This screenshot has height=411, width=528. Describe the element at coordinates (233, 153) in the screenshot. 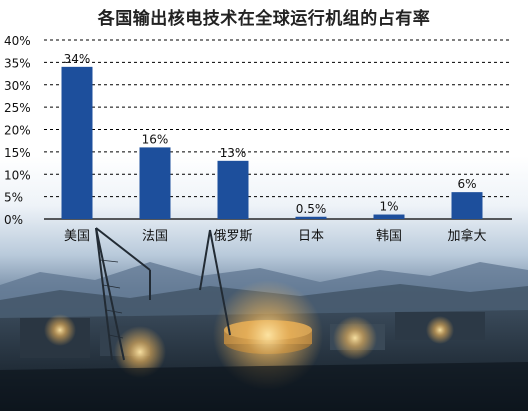

I see `data-label: 13%` at that location.